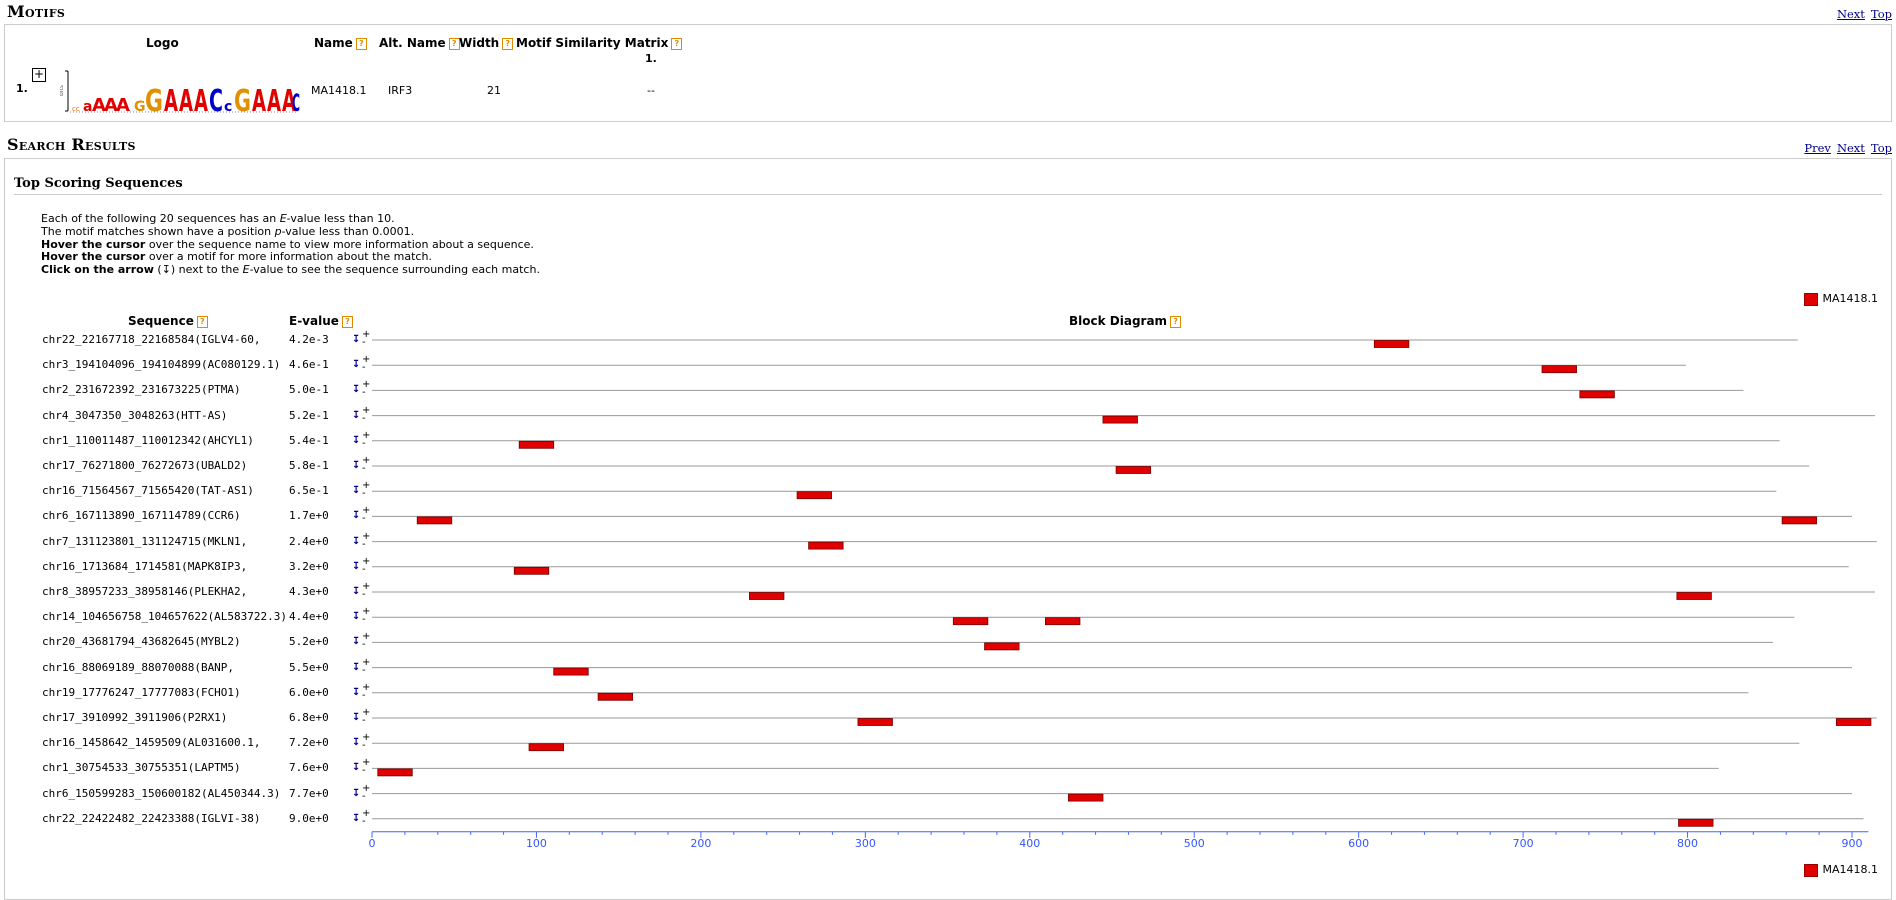 Image resolution: width=1896 pixels, height=900 pixels. I want to click on sequence-name: chr4_3047350_3048263(HTT-AS), so click(135, 415).